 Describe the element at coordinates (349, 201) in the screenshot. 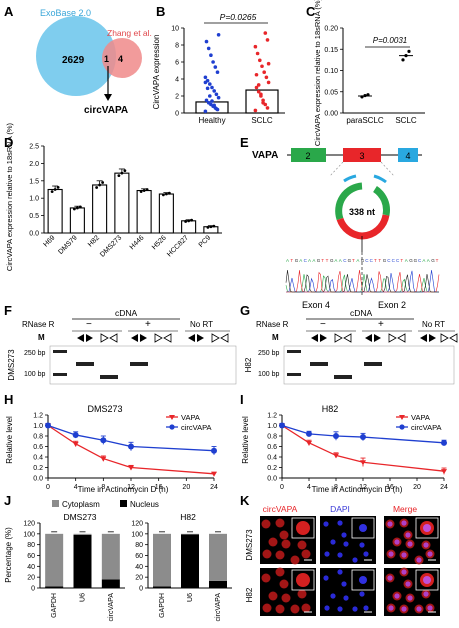

I see `e-ring-green` at that location.